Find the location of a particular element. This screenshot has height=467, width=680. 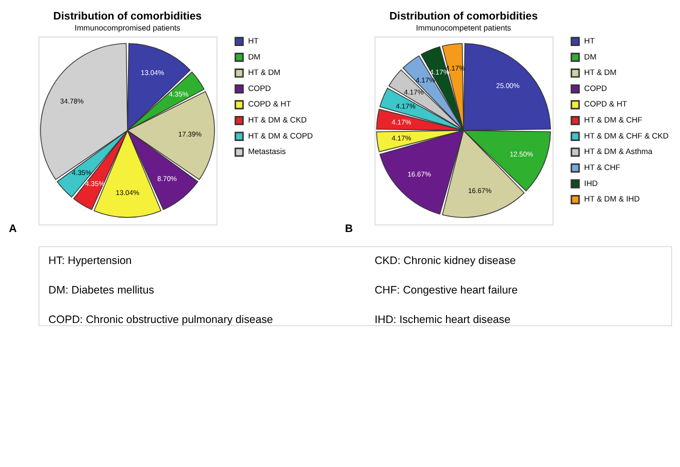

text: HT: Hypertension is located at coordinates (90, 260).